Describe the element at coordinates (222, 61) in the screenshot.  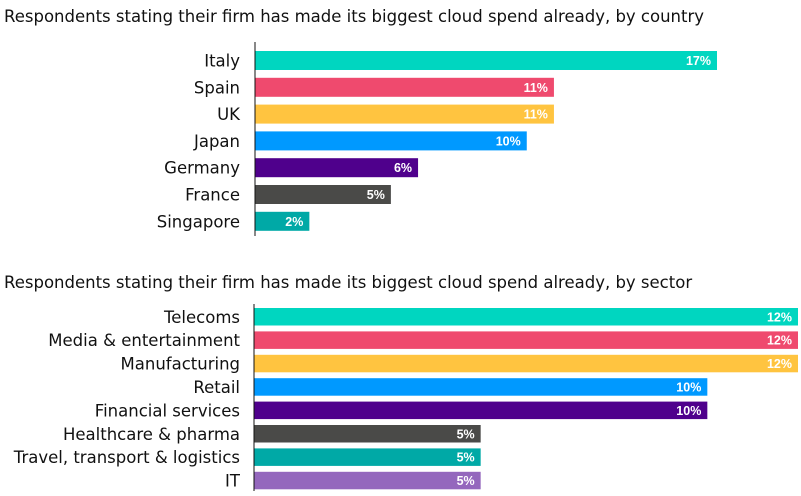
I see `category-label: Italy` at that location.